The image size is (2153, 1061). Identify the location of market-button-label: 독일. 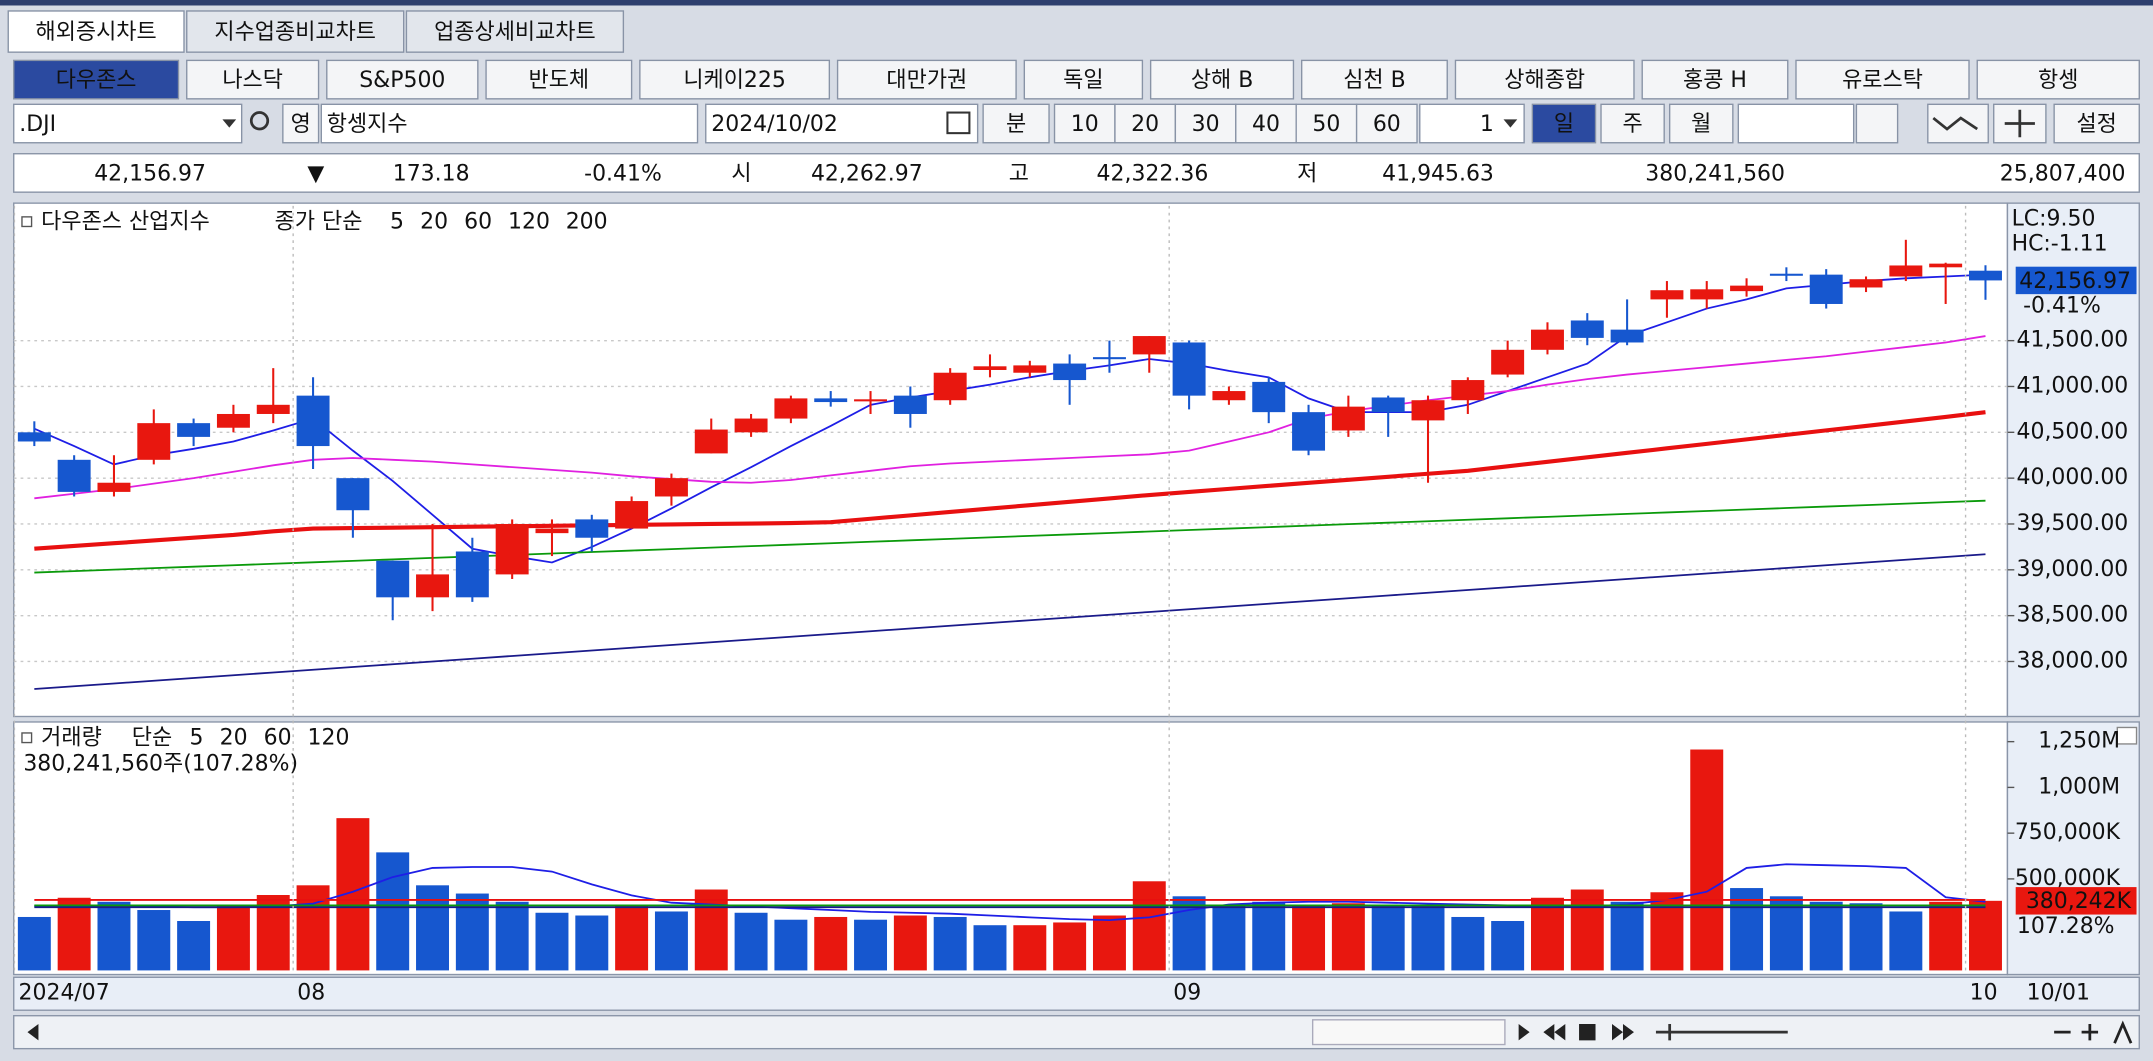
(1083, 80).